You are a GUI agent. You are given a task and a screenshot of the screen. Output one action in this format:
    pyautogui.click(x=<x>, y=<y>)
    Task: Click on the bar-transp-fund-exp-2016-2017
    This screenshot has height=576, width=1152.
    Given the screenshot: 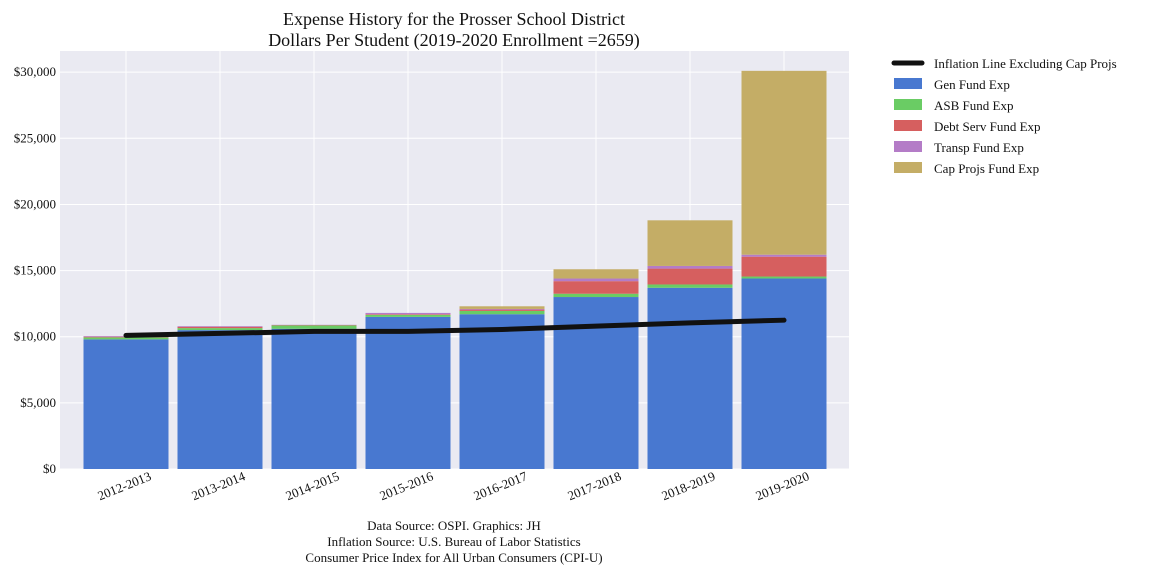 What is the action you would take?
    pyautogui.click(x=502, y=309)
    